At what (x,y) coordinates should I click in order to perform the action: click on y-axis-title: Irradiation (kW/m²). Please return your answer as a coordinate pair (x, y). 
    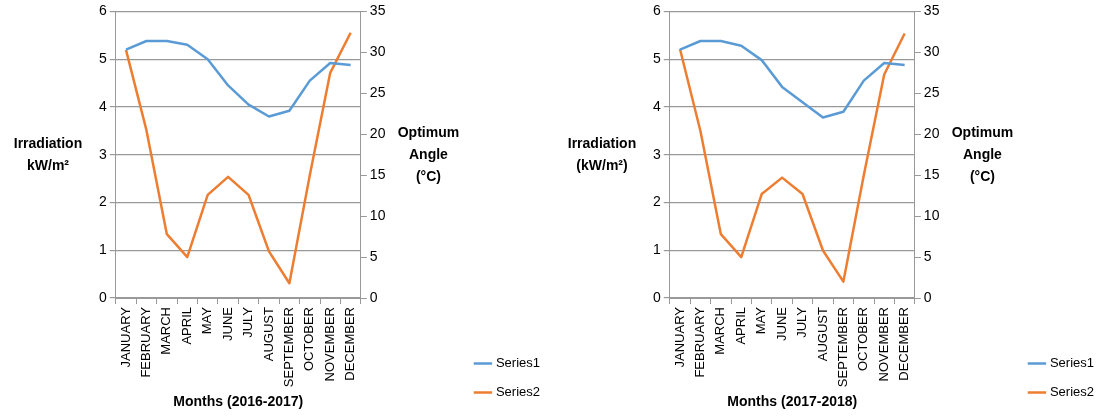
    Looking at the image, I should click on (602, 153).